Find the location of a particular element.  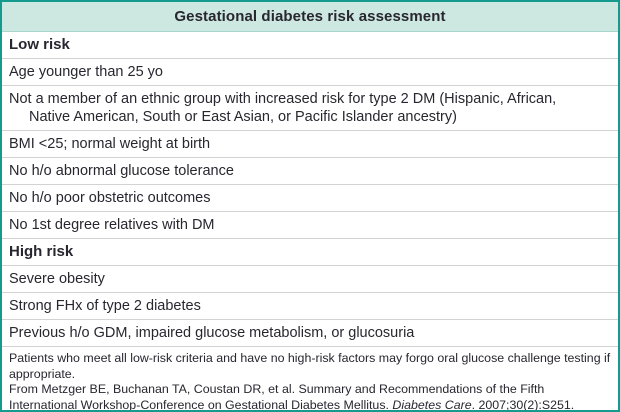

citation-journal: Diabetes Care is located at coordinates (432, 404).